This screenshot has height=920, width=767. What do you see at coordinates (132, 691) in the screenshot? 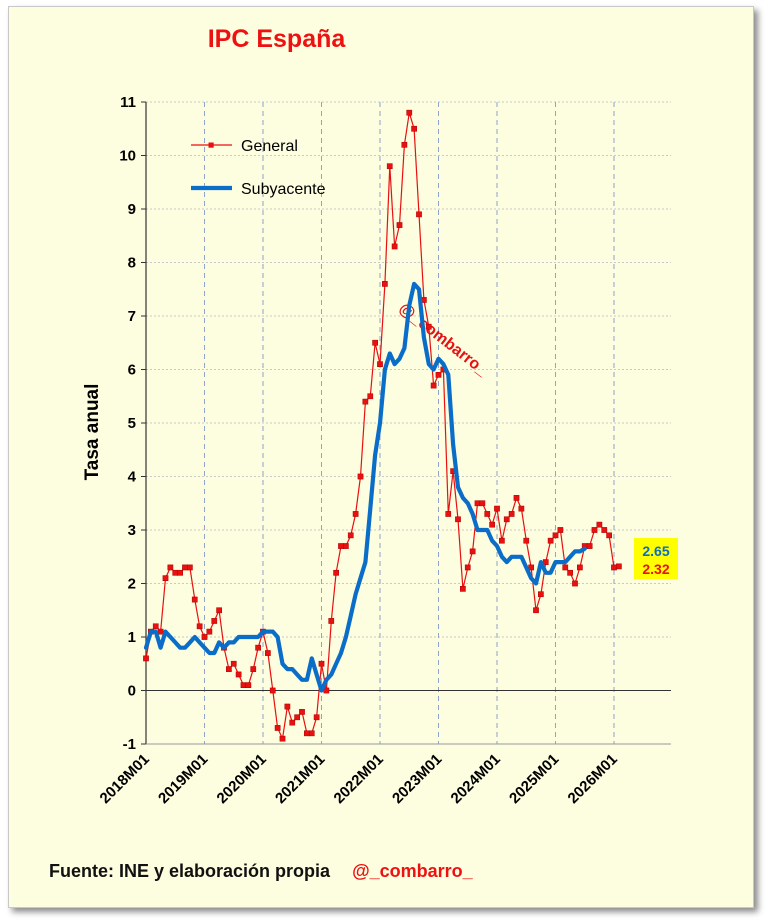
I see `y-tick-label: 0` at bounding box center [132, 691].